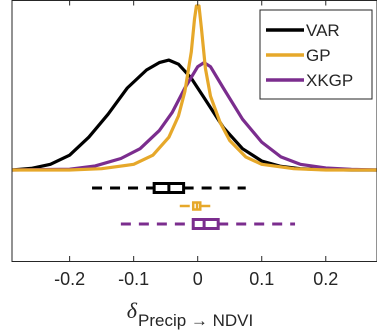 Image resolution: width=377 pixels, height=333 pixels. What do you see at coordinates (198, 279) in the screenshot?
I see `x-tick-label: 0` at bounding box center [198, 279].